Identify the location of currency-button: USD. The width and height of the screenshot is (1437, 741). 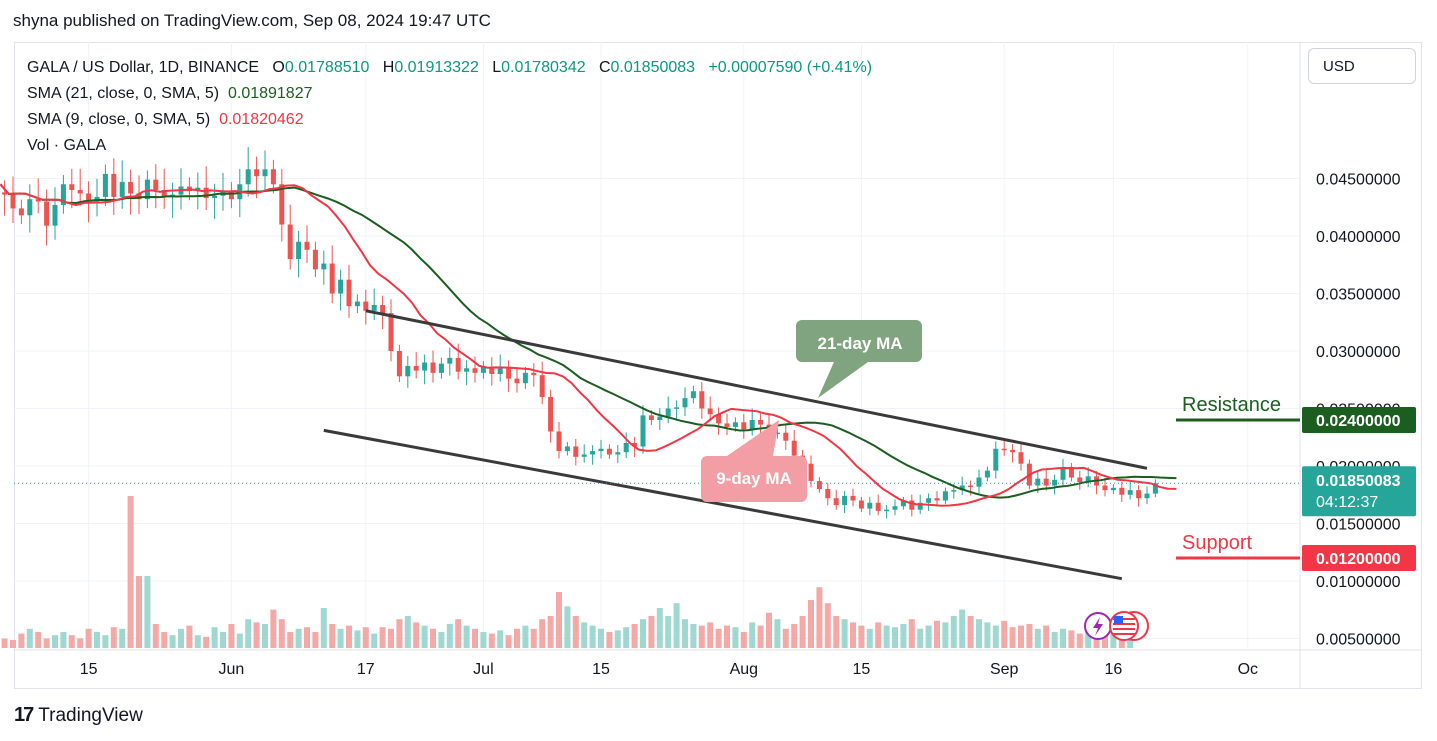
(1362, 66).